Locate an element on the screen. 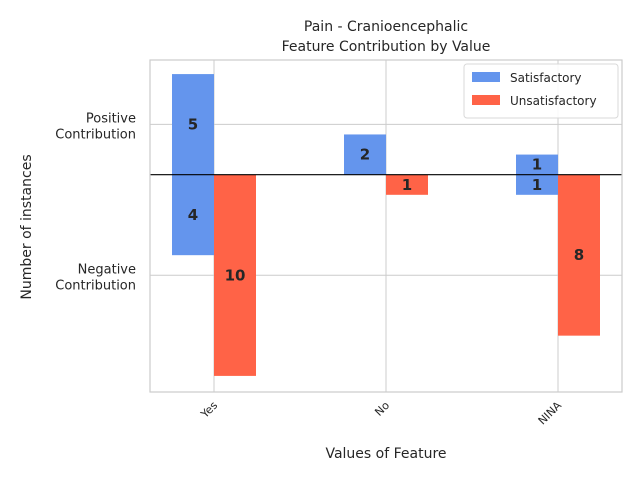  legend-swatch-unsatisfactory is located at coordinates (486, 100).